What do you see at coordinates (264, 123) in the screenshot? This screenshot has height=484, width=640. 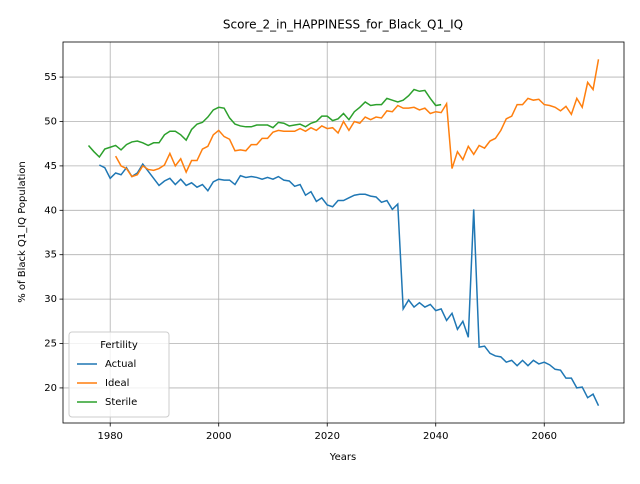 I see `series-line` at bounding box center [264, 123].